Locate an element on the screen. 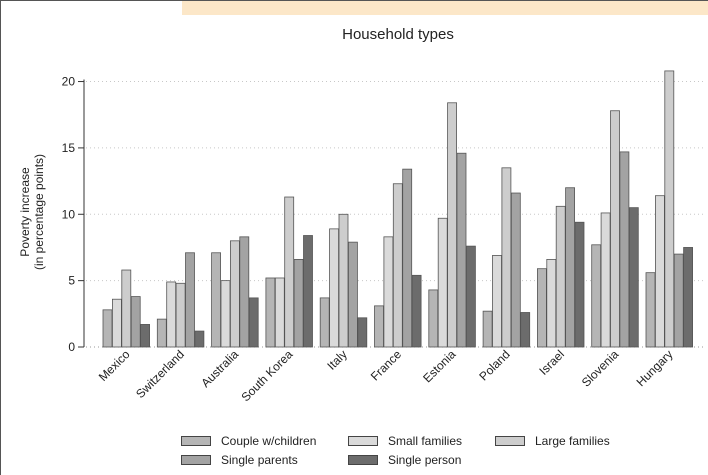 The image size is (708, 475). x-tick-label: Israel is located at coordinates (551, 362).